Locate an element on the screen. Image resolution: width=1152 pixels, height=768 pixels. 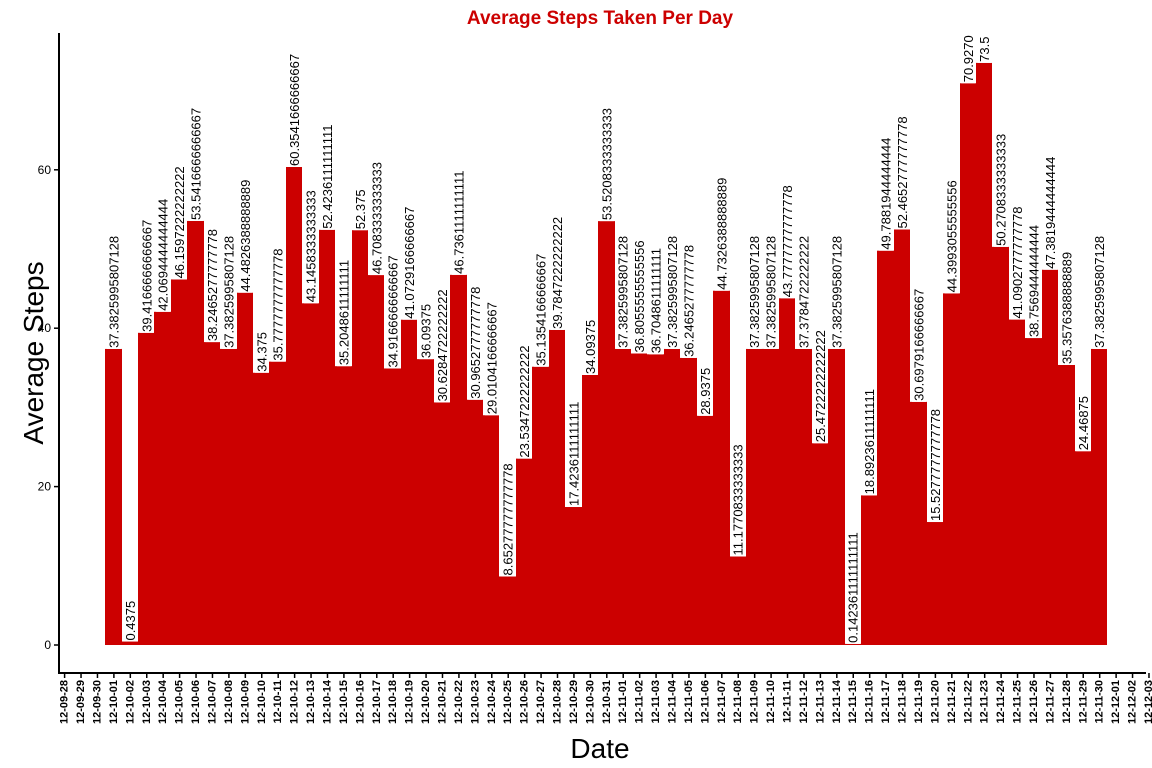
data-label-text: 38.7569444444444 is located at coordinates (1033, 281).